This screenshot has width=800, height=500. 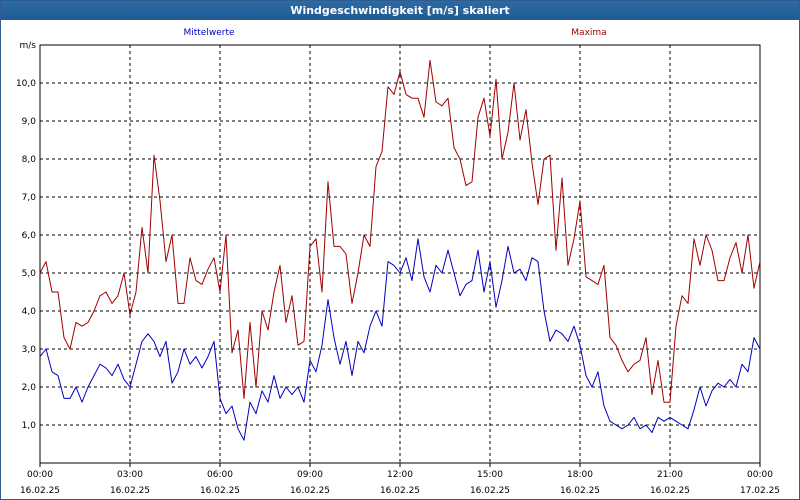 What do you see at coordinates (29, 388) in the screenshot?
I see `y-tick-label: 2,0` at bounding box center [29, 388].